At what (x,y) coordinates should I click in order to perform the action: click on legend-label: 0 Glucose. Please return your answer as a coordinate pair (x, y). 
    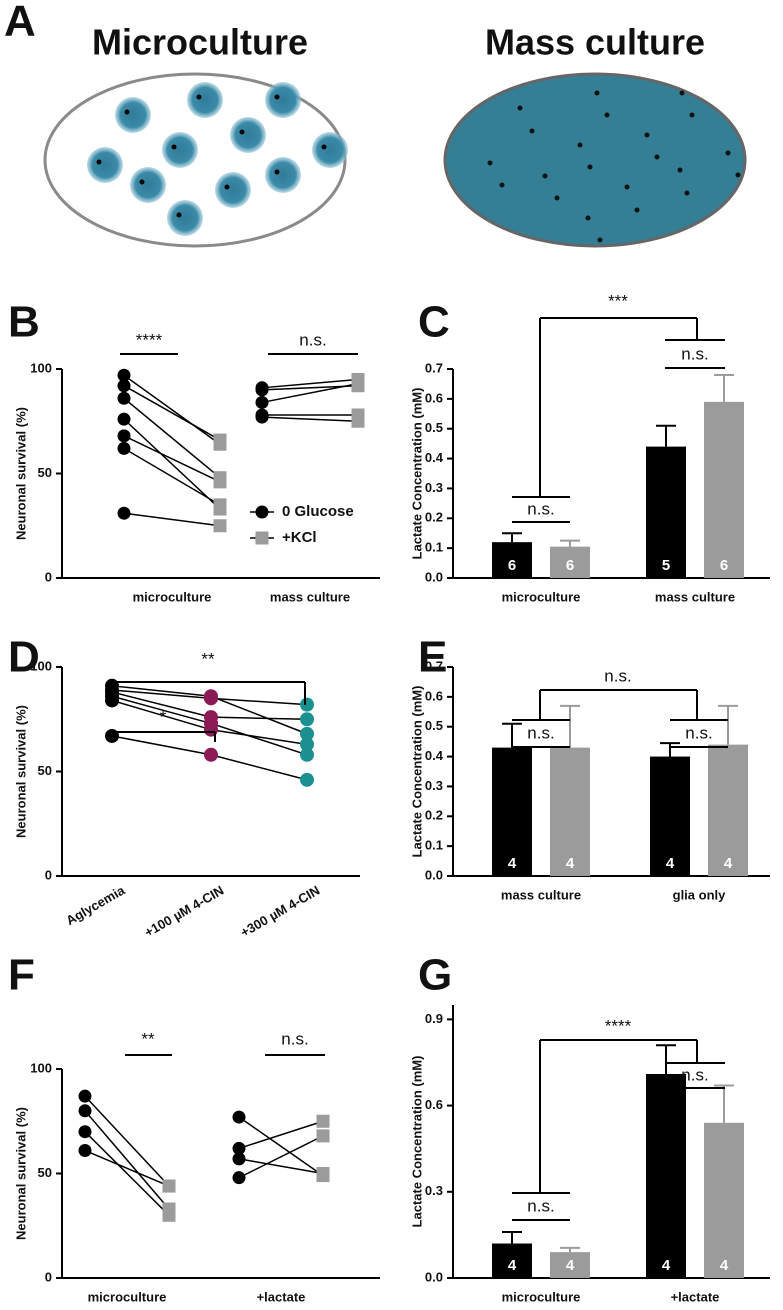
    Looking at the image, I should click on (318, 511).